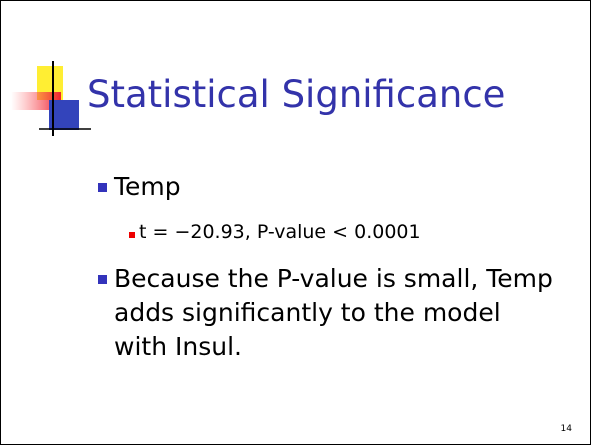  What do you see at coordinates (147, 186) in the screenshot?
I see `bullet-text: Temp` at bounding box center [147, 186].